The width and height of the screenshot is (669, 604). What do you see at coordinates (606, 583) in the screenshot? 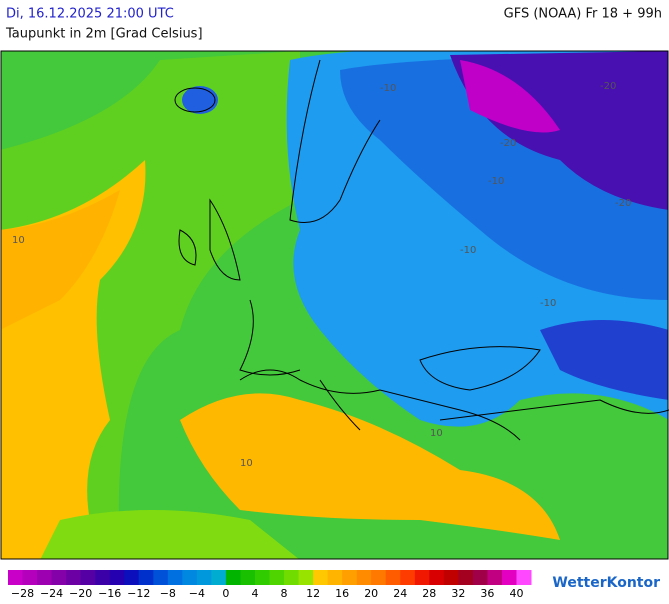
I see `logo: WetterKontor` at bounding box center [606, 583].